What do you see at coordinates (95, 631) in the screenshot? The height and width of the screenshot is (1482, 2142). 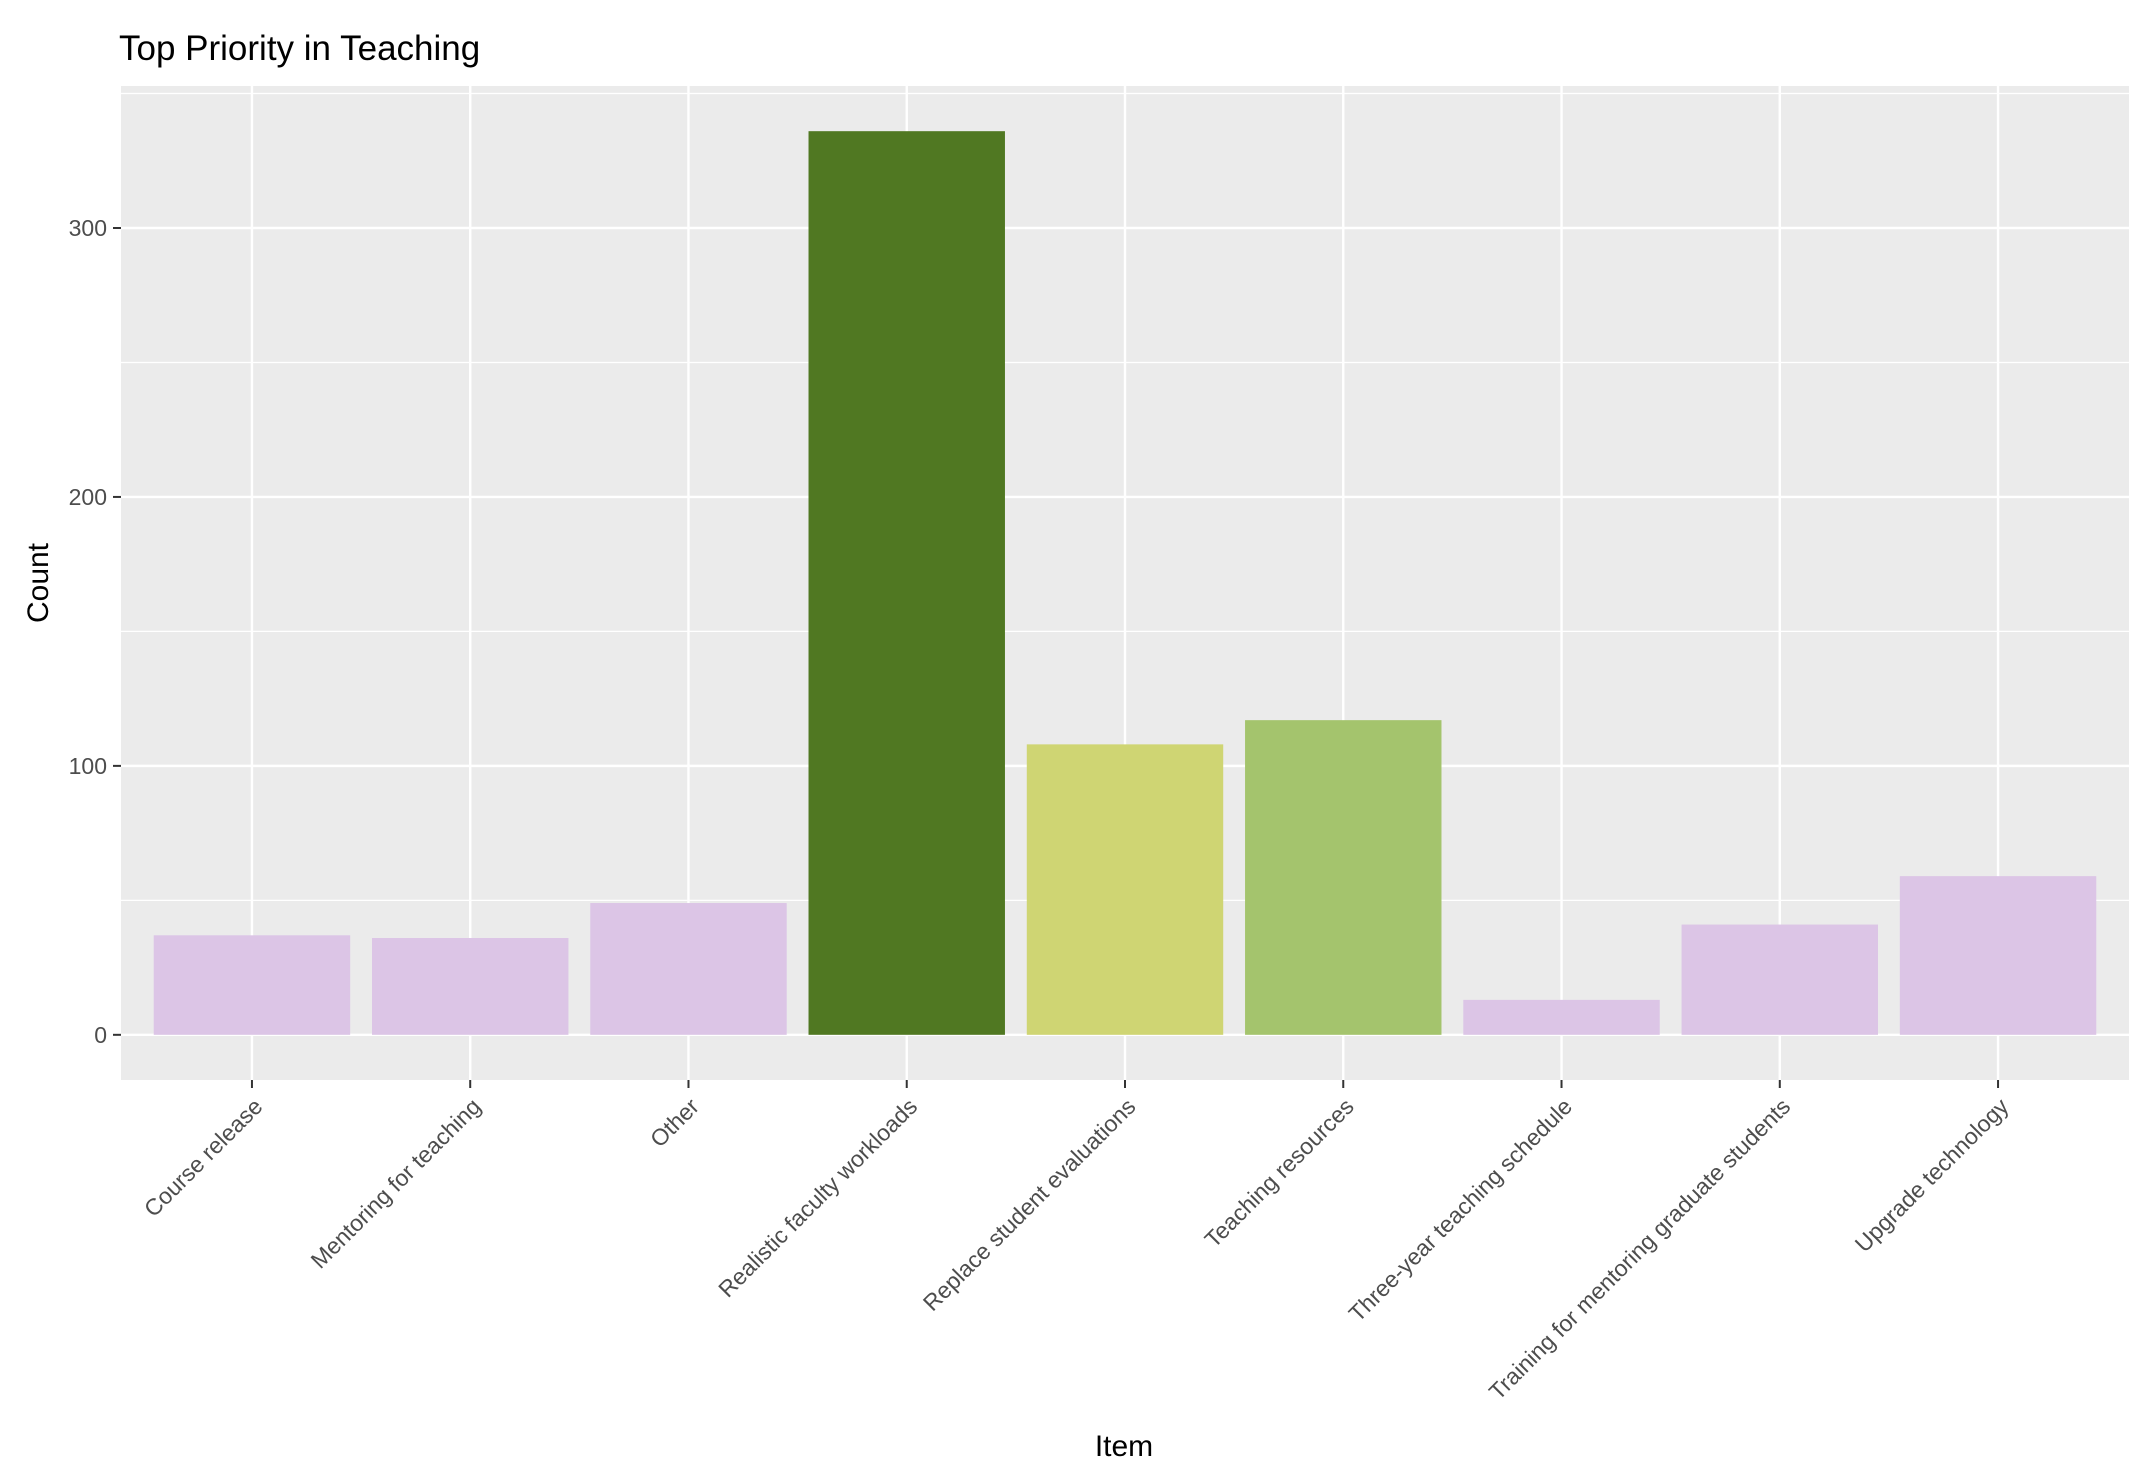 I see `y-axis: 0 100 200 300` at bounding box center [95, 631].